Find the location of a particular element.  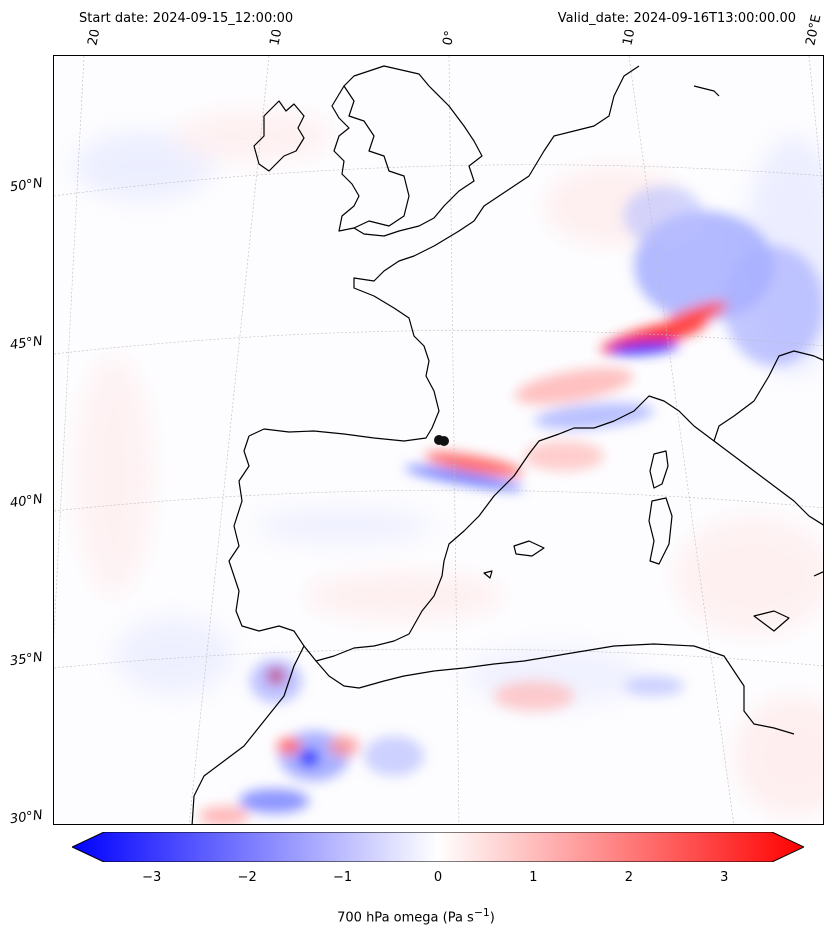

colorbar-tick-label: 0 is located at coordinates (438, 877).